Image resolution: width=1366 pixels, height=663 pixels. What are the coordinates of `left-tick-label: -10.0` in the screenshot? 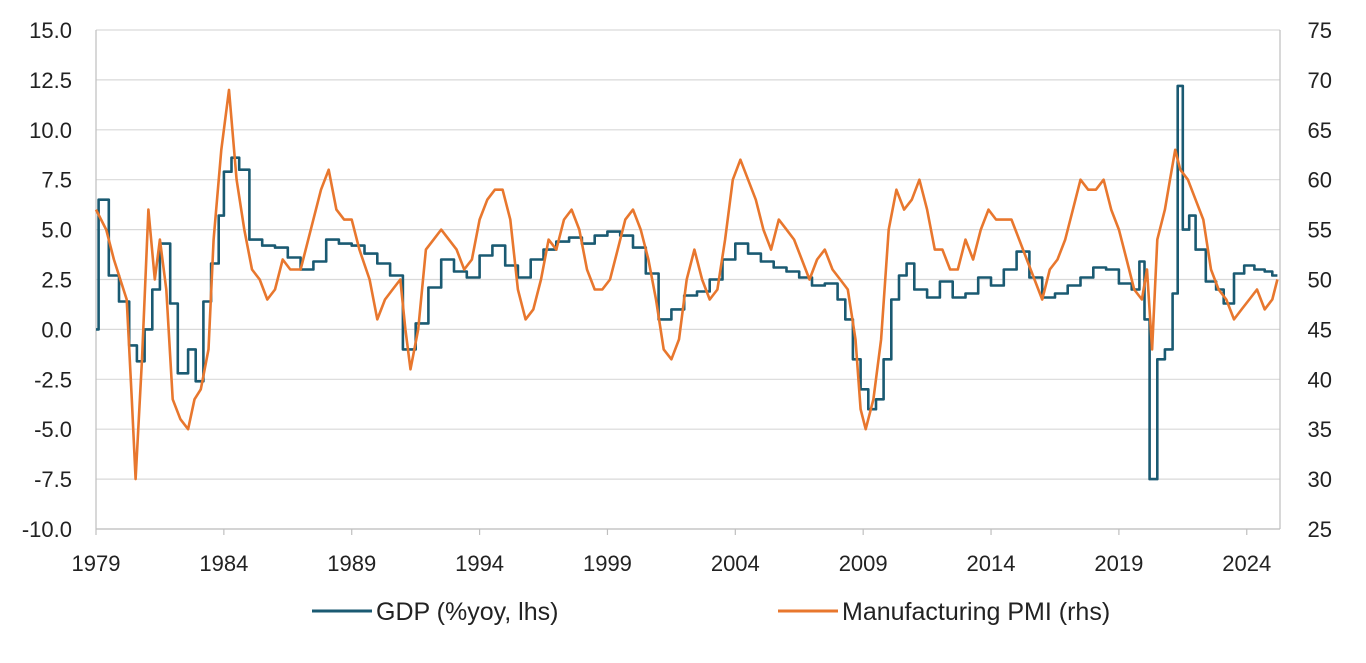 It's located at (47, 529).